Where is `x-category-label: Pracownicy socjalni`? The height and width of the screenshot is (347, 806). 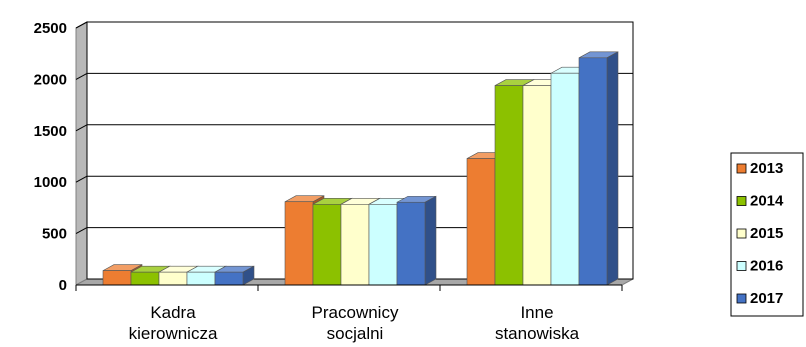 x-category-label: Pracownicy socjalni is located at coordinates (355, 323).